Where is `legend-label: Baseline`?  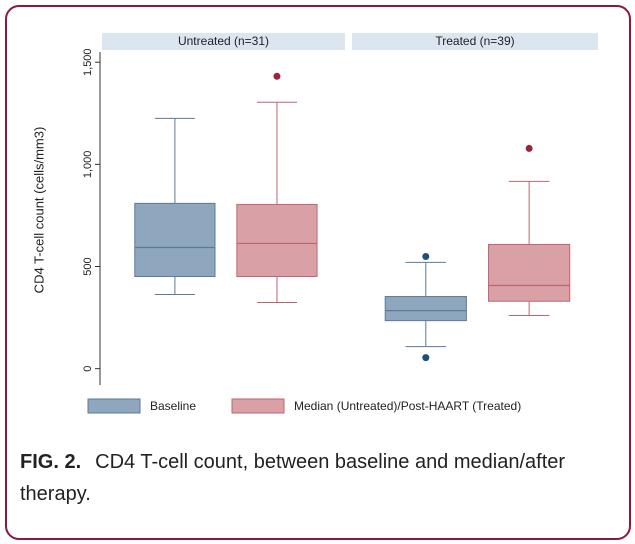 legend-label: Baseline is located at coordinates (173, 406).